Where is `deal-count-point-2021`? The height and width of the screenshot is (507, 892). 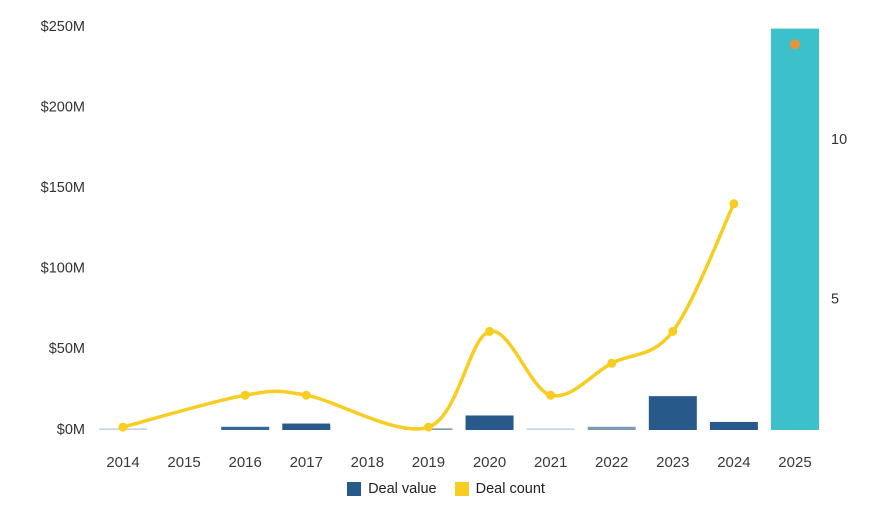
deal-count-point-2021 is located at coordinates (551, 395).